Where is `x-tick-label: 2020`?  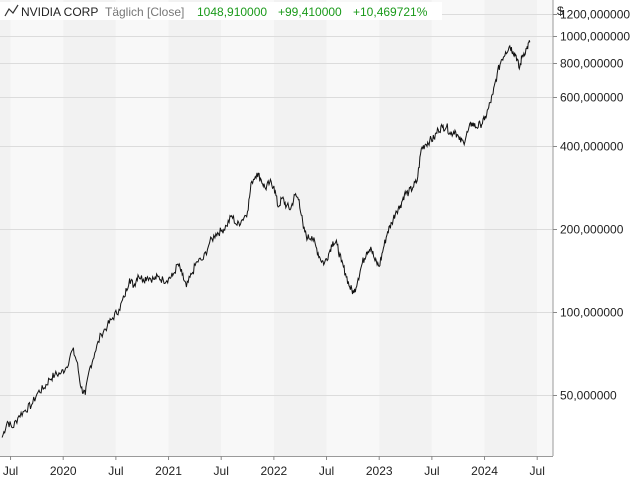 x-tick-label: 2020 is located at coordinates (63, 471).